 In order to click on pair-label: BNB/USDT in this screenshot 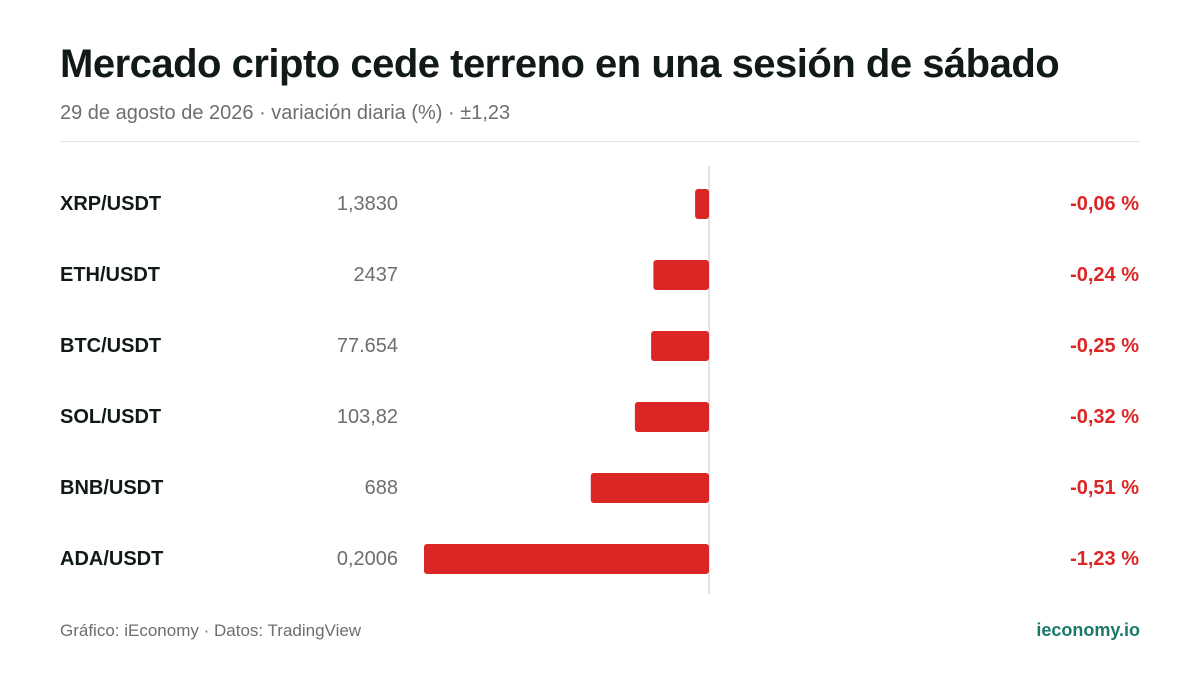, I will do `click(111, 488)`.